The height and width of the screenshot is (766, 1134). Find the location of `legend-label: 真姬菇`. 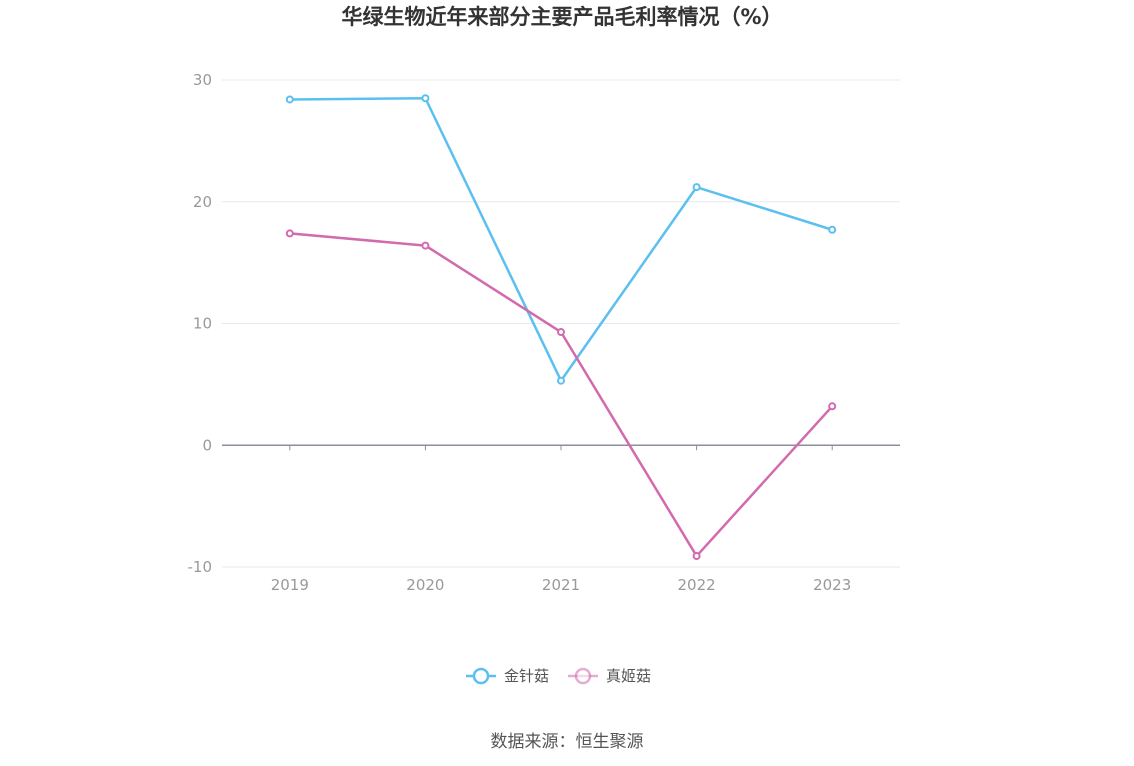

legend-label: 真姬菇 is located at coordinates (628, 676).